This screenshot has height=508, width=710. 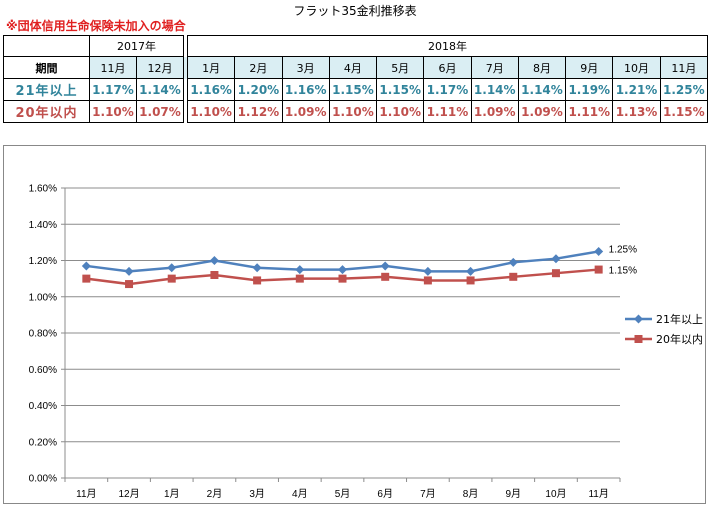 What do you see at coordinates (43, 334) in the screenshot?
I see `y-tick-label: 0.80%` at bounding box center [43, 334].